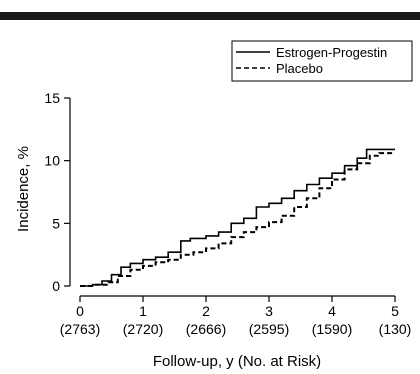 The height and width of the screenshot is (374, 420). I want to click on x-tick-label: 4, so click(332, 311).